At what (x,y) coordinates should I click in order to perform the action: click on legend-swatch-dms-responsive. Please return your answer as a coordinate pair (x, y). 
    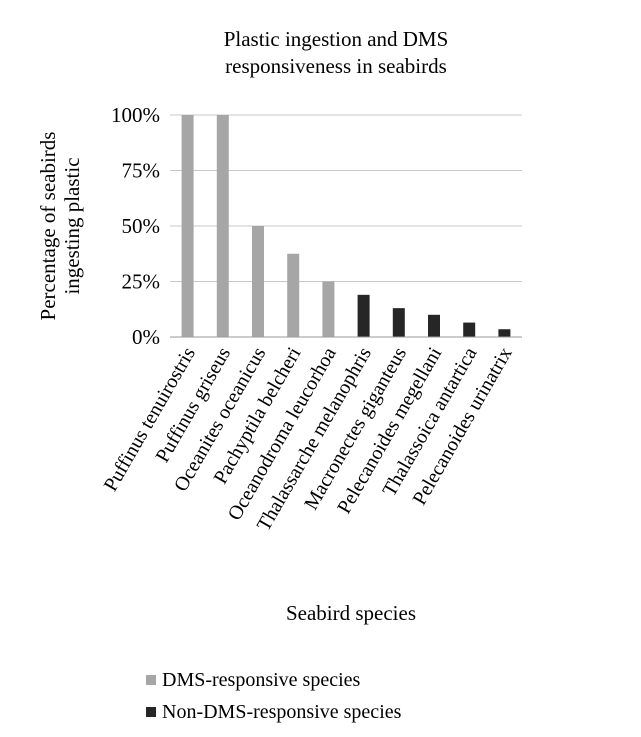
    Looking at the image, I should click on (151, 680).